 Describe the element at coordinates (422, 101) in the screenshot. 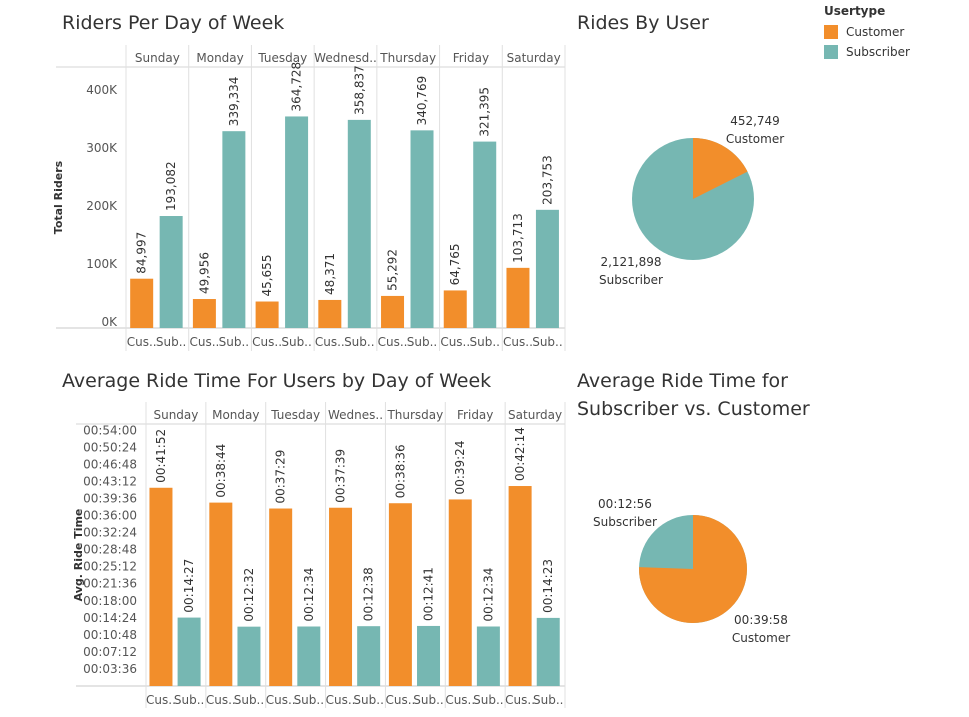

I see `riders-data-label: 340,769` at that location.